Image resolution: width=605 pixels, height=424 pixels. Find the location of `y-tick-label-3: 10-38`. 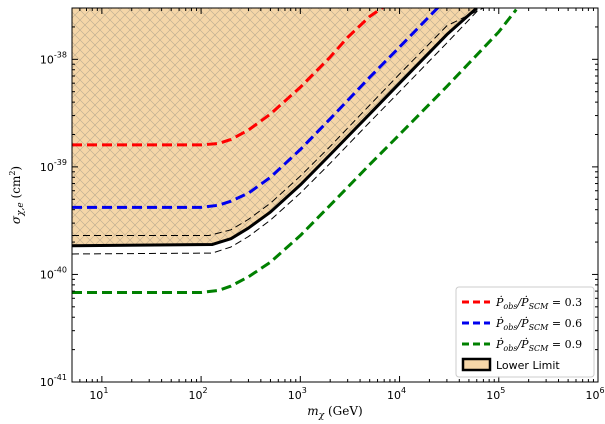

y-tick-label-3: 10-38 is located at coordinates (53, 58).